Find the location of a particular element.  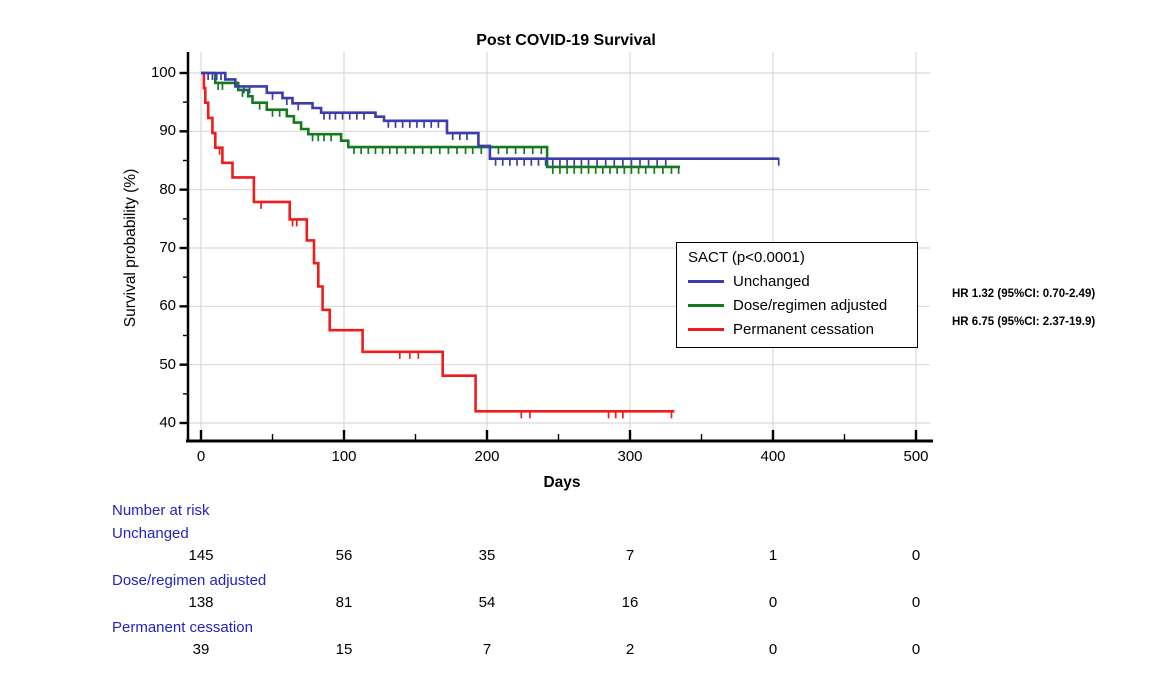

legend-item-permanent-cessation: Permanent cessation is located at coordinates (798, 329).